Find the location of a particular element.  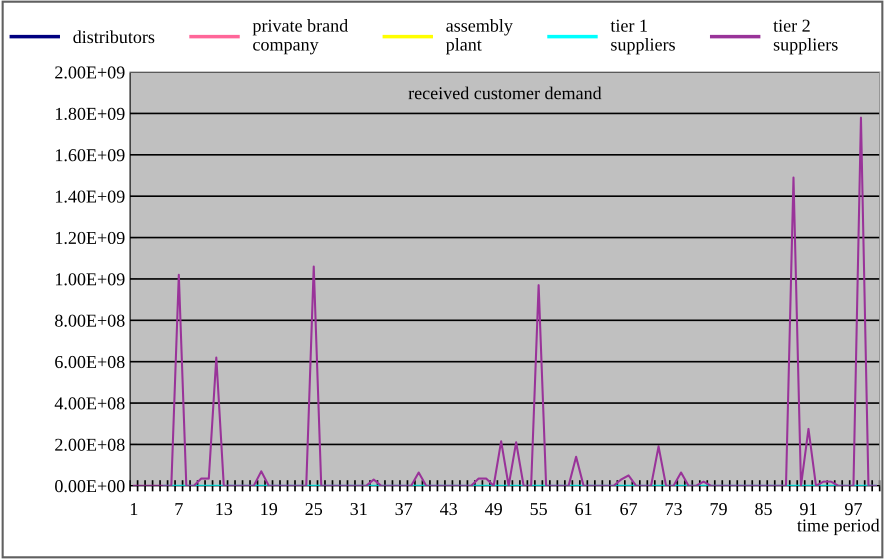

y-tick-label: 1.40E+09 is located at coordinates (90, 196).